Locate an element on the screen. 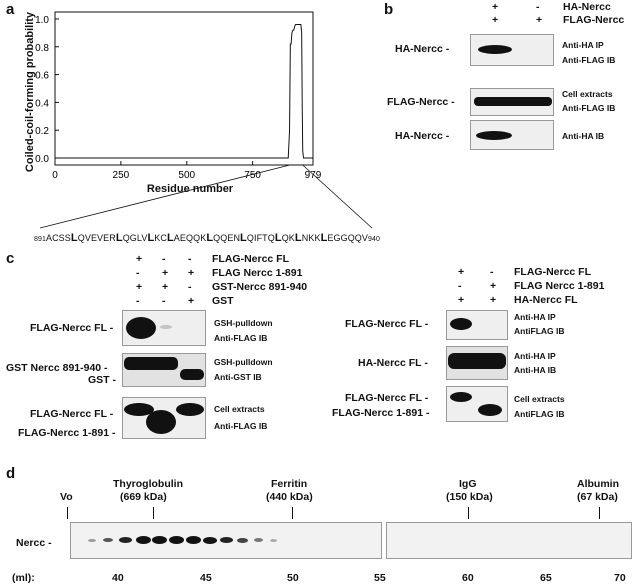  c-left-header-r2-label: FLAG Nercc 1-891 is located at coordinates (257, 273).